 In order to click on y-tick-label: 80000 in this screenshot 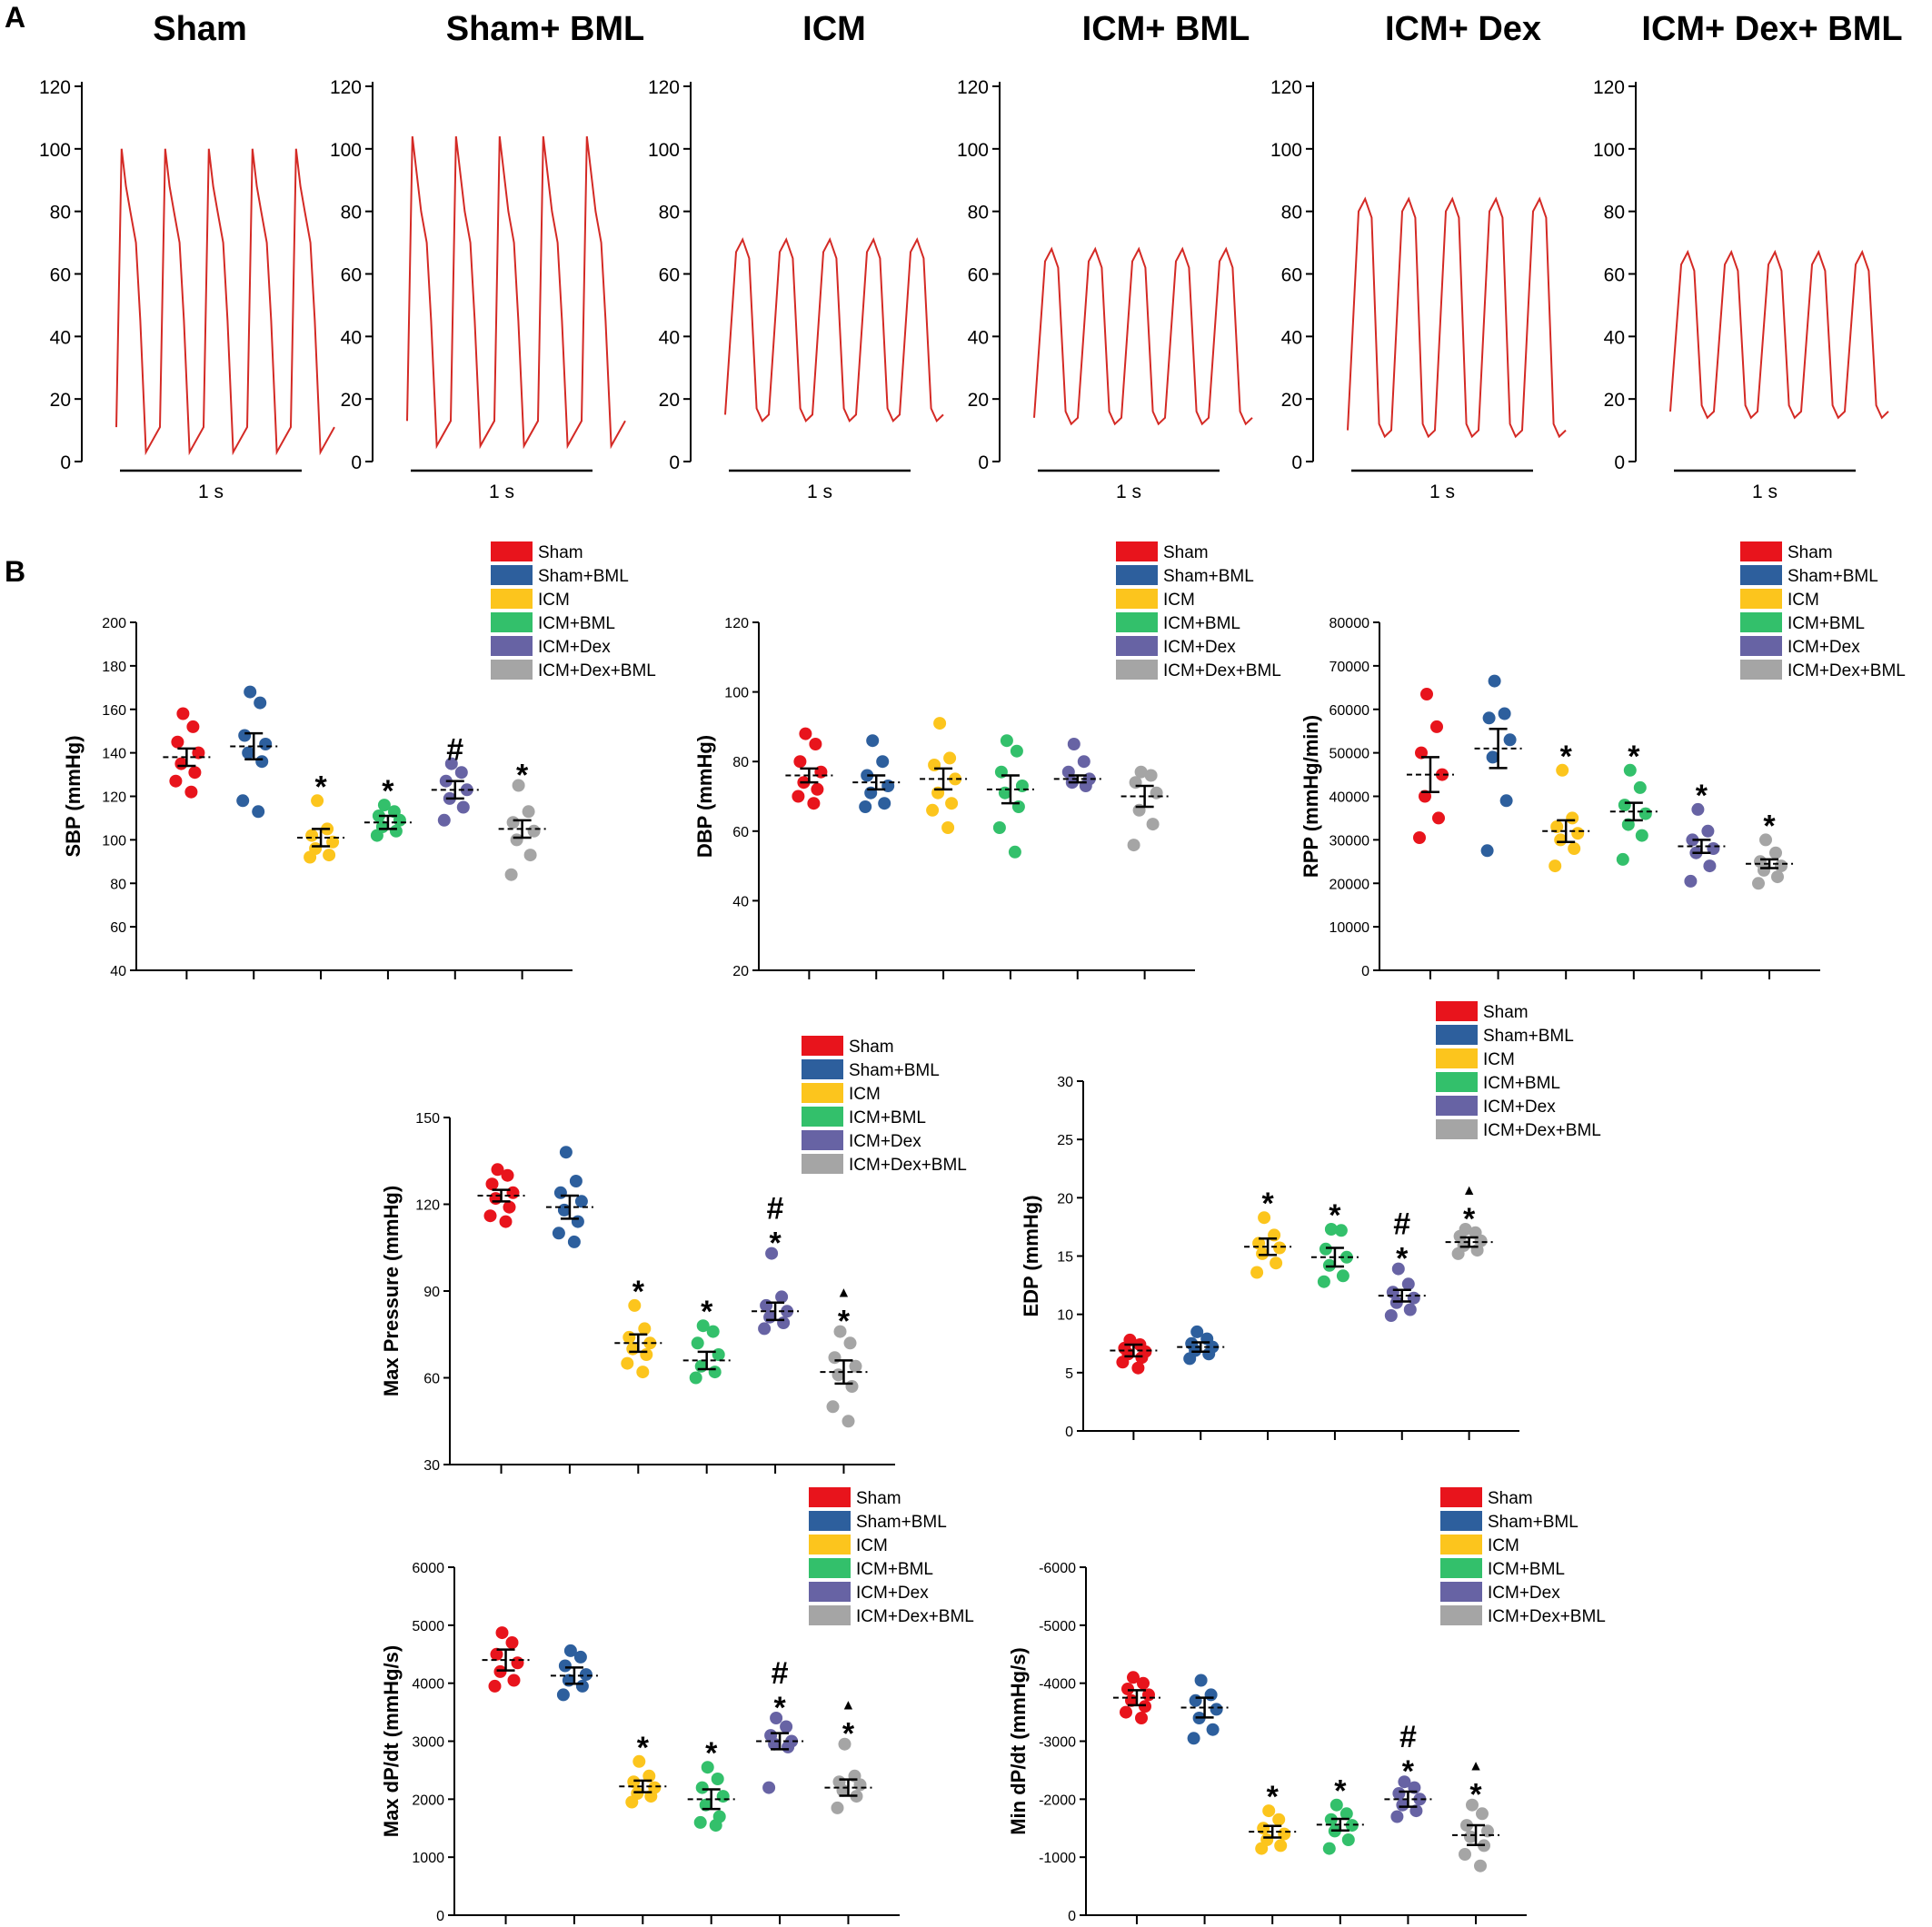, I will do `click(1350, 623)`.